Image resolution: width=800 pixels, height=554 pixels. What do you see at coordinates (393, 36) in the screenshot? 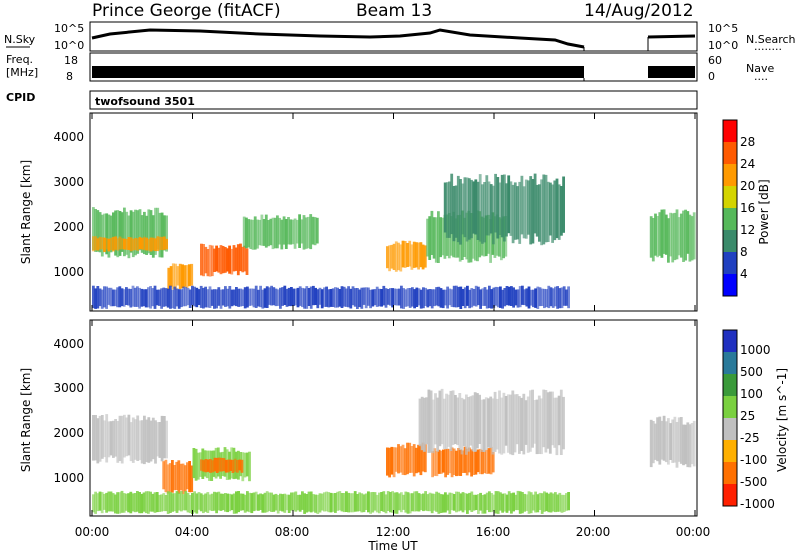
I see `noise-panel-frame` at bounding box center [393, 36].